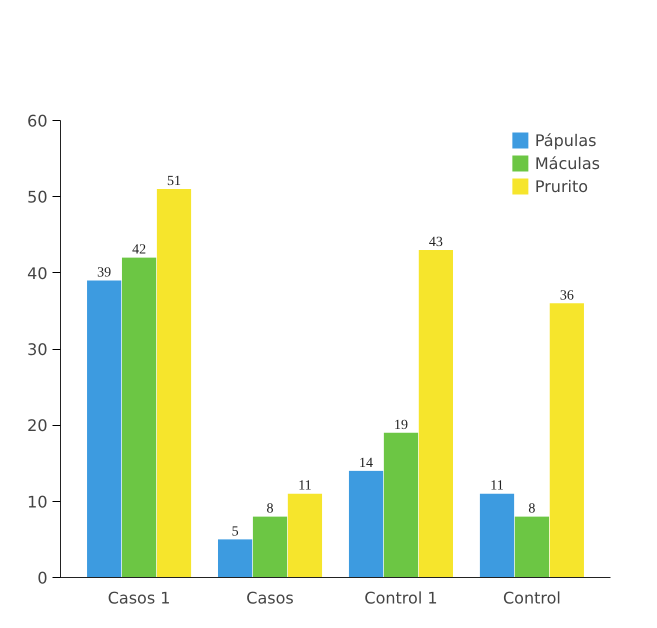  Describe the element at coordinates (235, 532) in the screenshot. I see `data-label: 5` at that location.